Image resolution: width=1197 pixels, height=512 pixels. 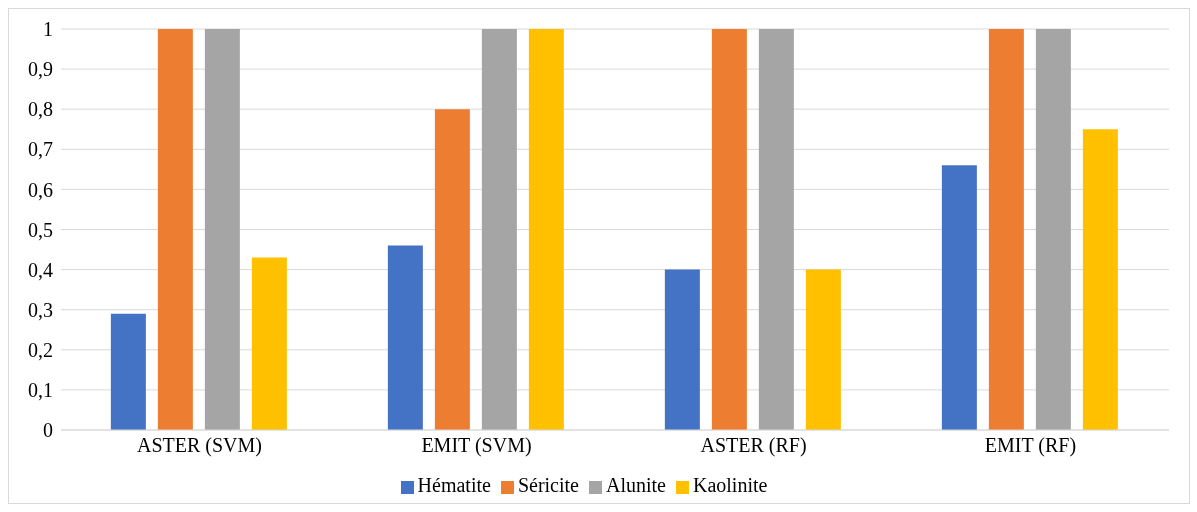 I want to click on y-tick-label: 0,8, so click(x=40, y=109).